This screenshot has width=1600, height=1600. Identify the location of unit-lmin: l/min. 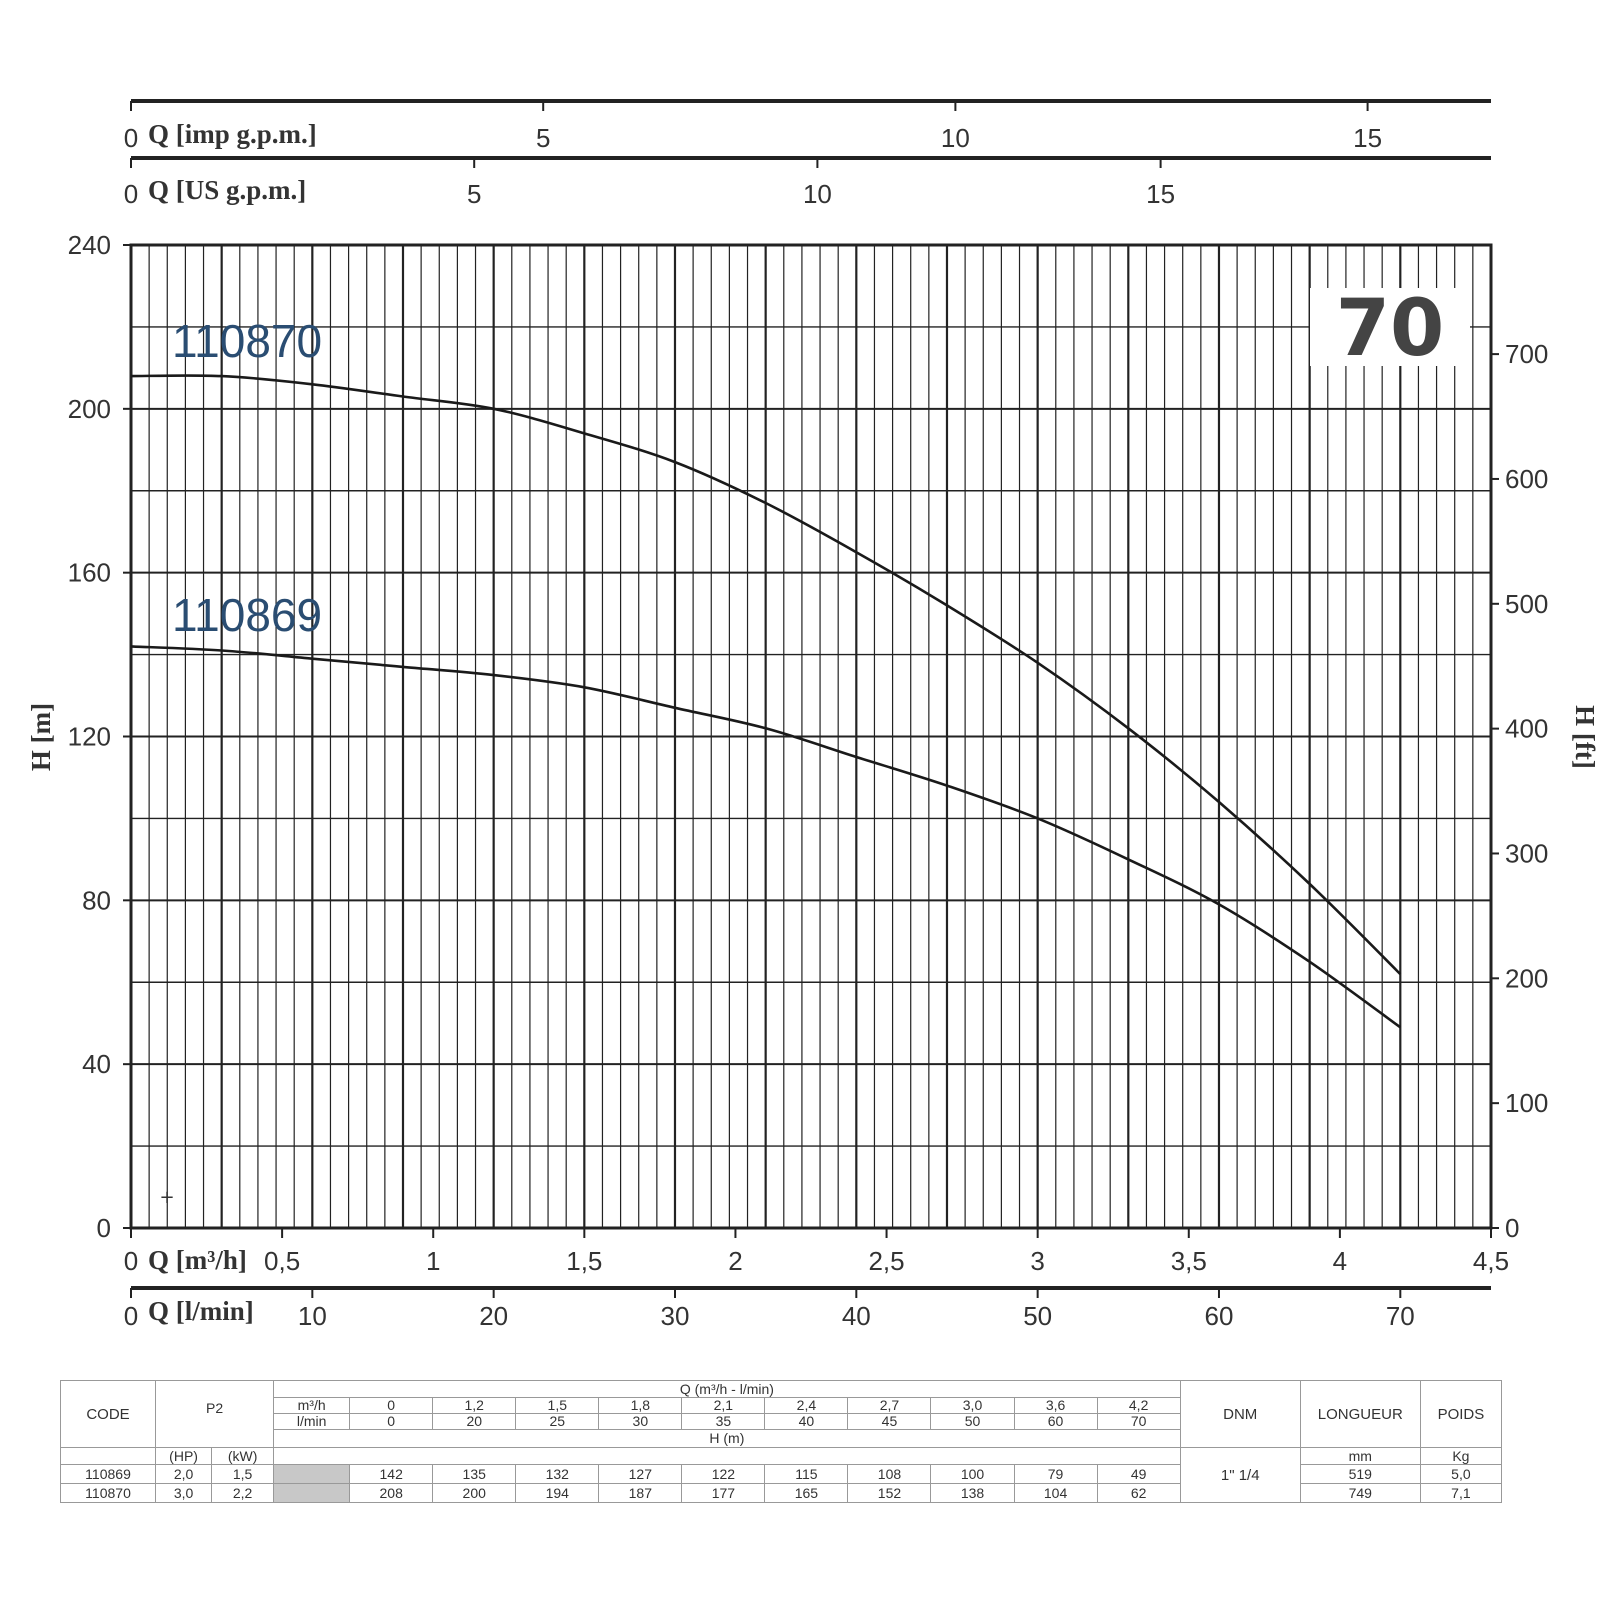
(312, 1421).